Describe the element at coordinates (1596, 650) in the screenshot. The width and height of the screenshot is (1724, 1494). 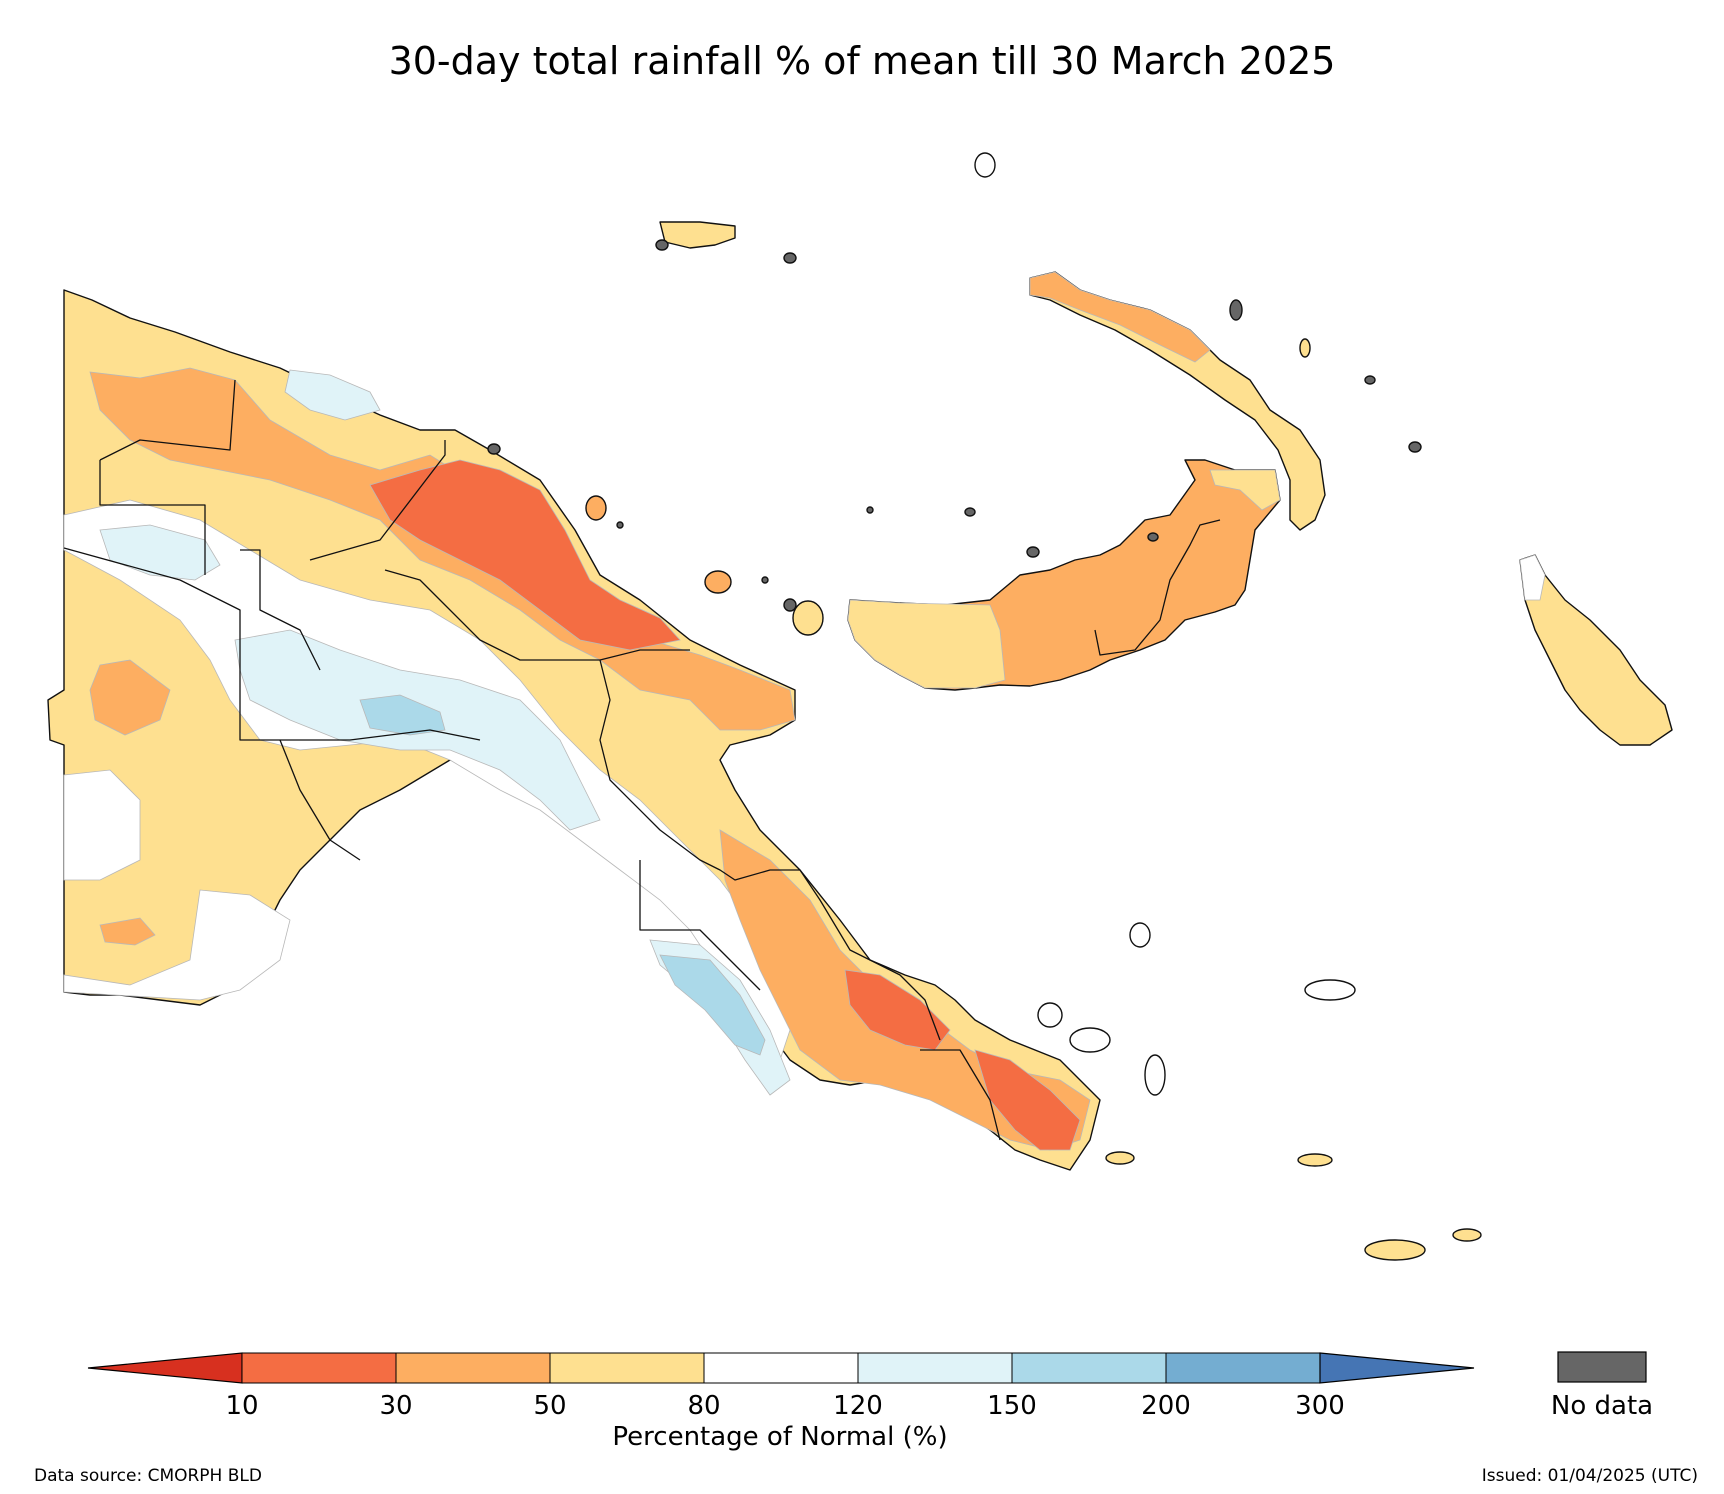
I see `bougainville` at that location.